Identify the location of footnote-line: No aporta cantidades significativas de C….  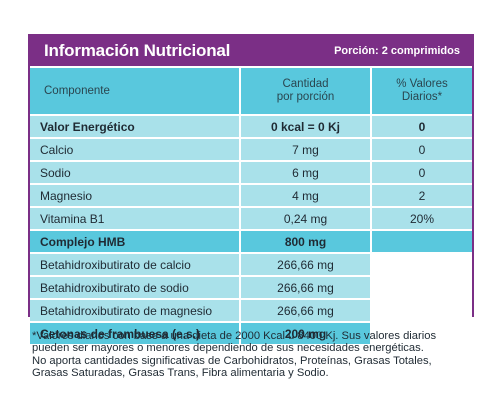
(232, 360).